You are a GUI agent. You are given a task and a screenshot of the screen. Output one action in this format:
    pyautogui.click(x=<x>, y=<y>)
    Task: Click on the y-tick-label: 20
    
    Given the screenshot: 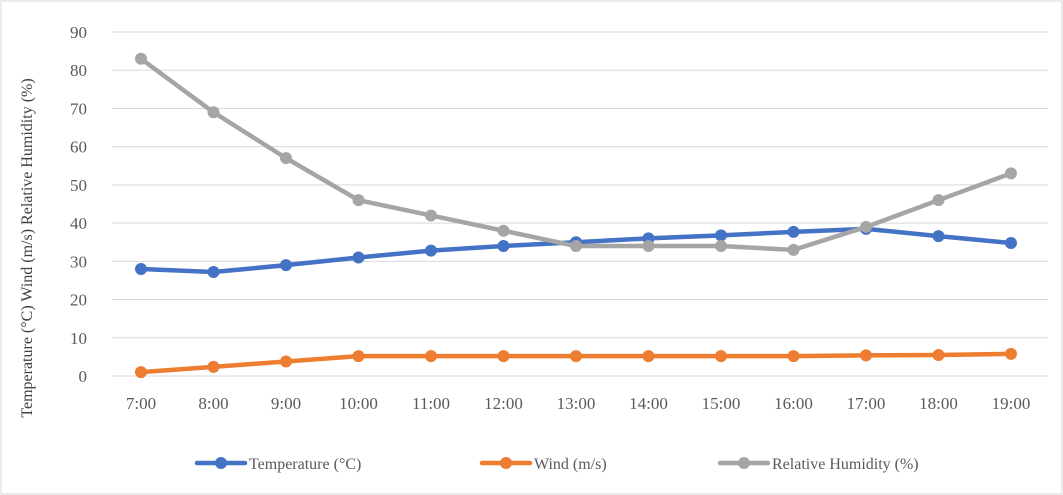 What is the action you would take?
    pyautogui.click(x=78, y=300)
    